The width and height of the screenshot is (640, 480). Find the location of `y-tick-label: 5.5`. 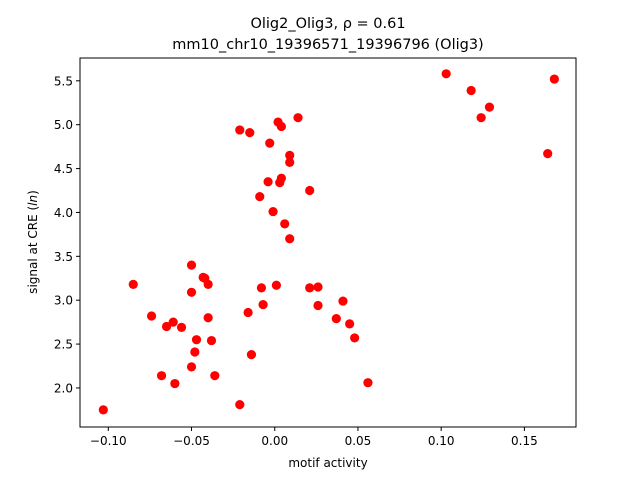

y-tick-label: 5.5 is located at coordinates (63, 81).